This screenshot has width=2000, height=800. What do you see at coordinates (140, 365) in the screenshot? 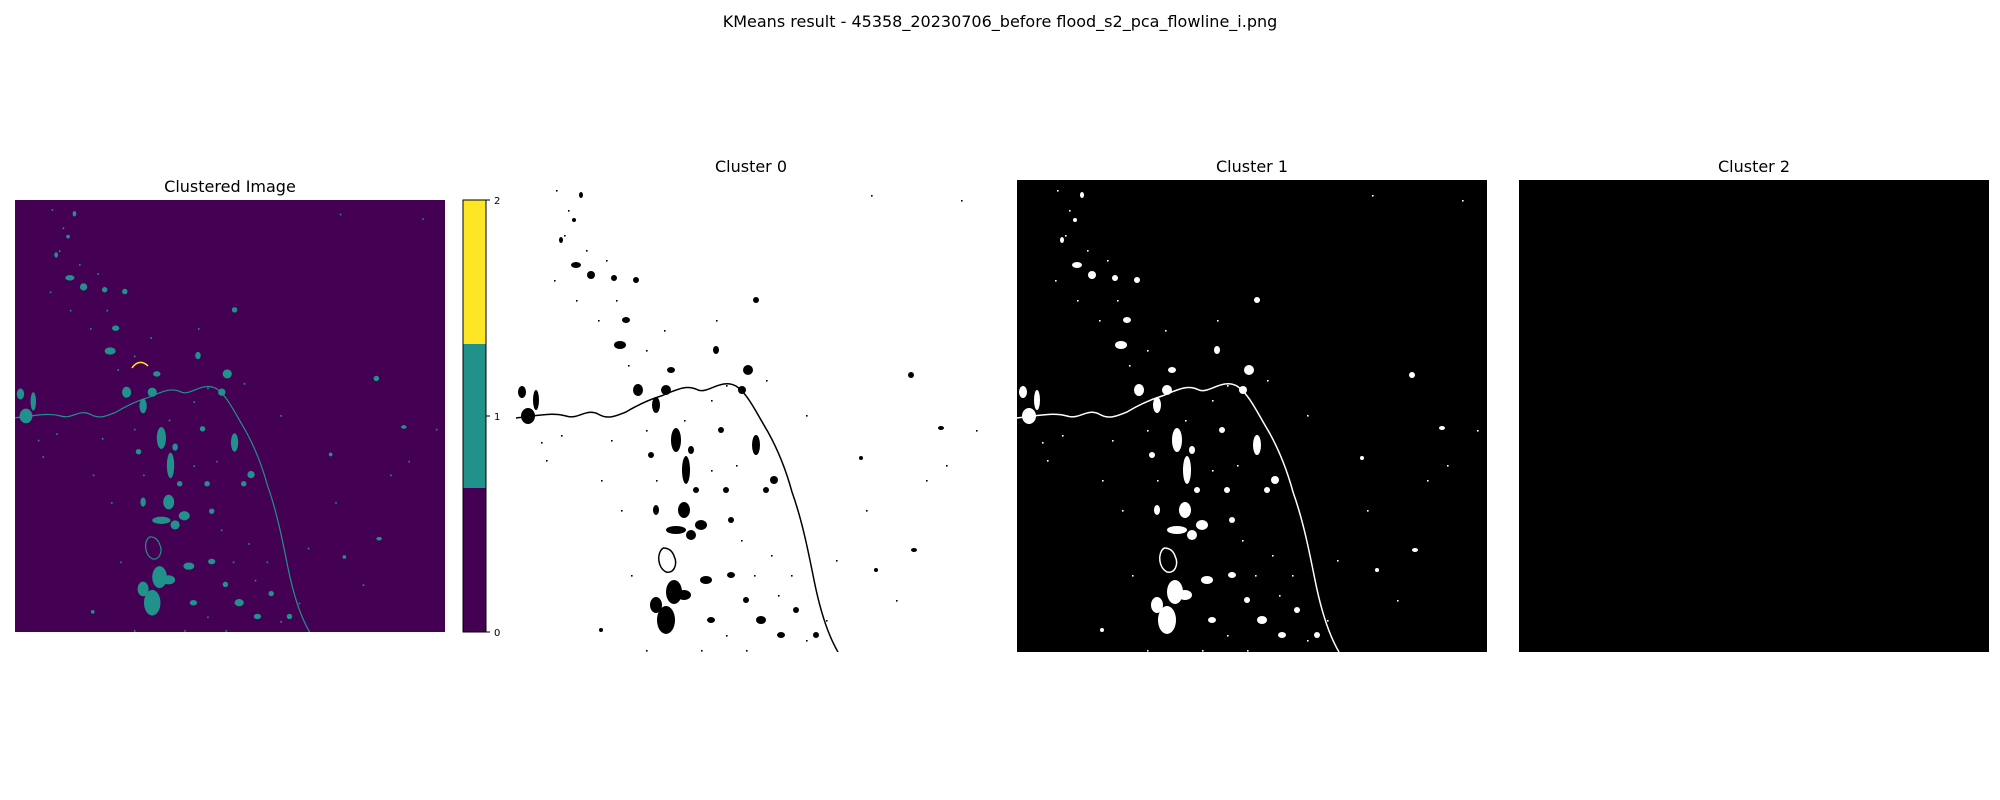
I see `clustered-image-cluster-2-features` at bounding box center [140, 365].